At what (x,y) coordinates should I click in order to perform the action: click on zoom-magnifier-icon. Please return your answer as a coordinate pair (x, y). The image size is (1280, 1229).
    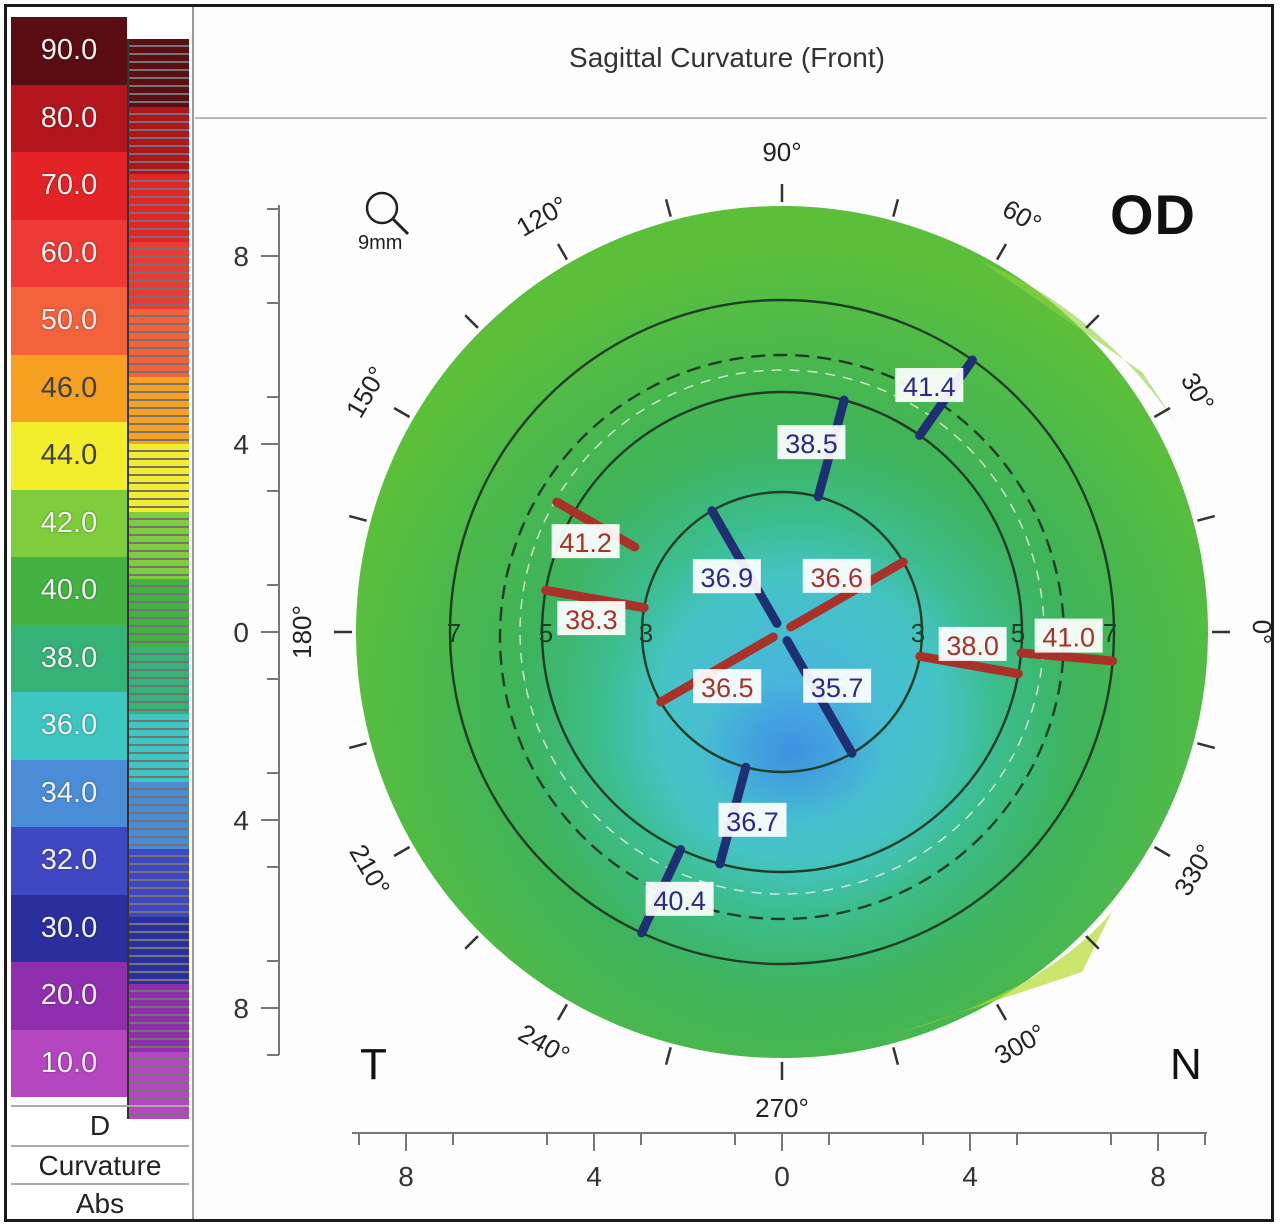
    Looking at the image, I should click on (392, 216).